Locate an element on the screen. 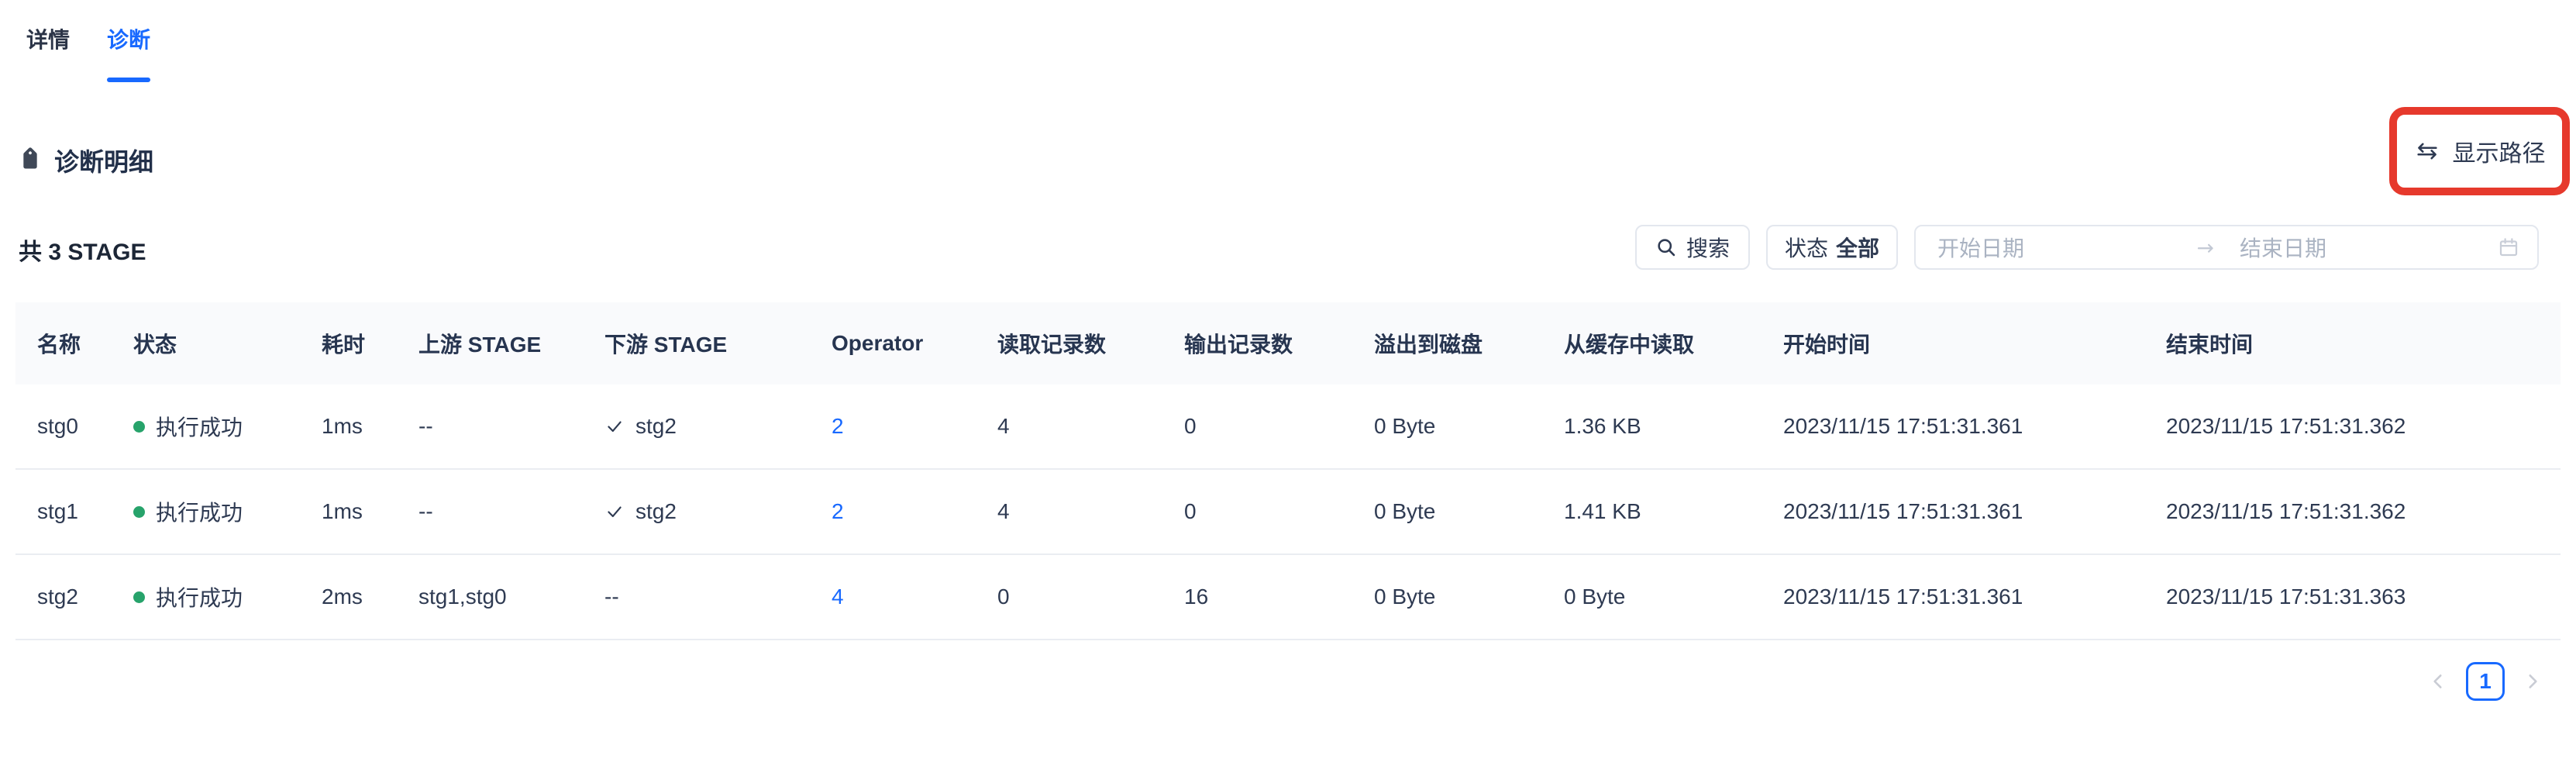  date-range-picker: 开始日期 结束日期 is located at coordinates (2226, 247).